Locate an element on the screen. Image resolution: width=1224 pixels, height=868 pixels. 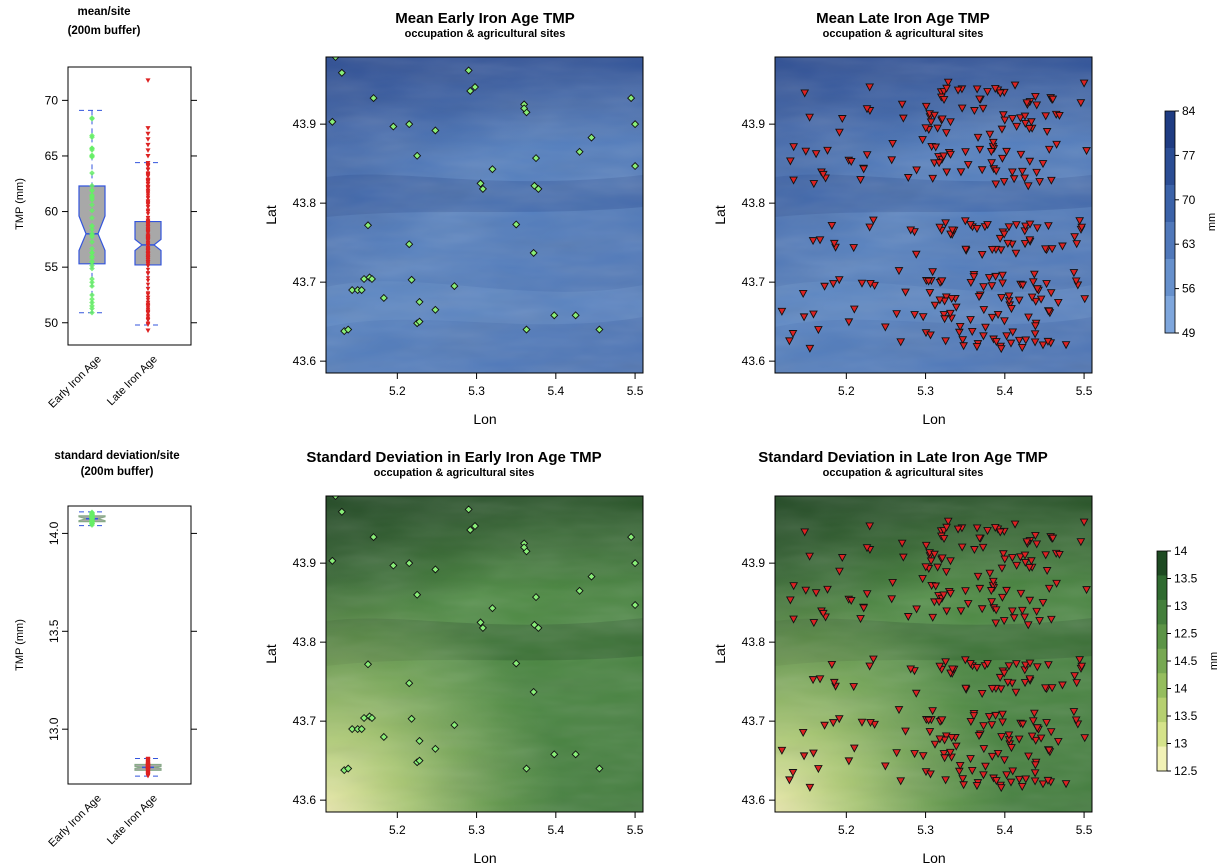
map-title: Mean Early Iron Age TMP is located at coordinates (484, 18).